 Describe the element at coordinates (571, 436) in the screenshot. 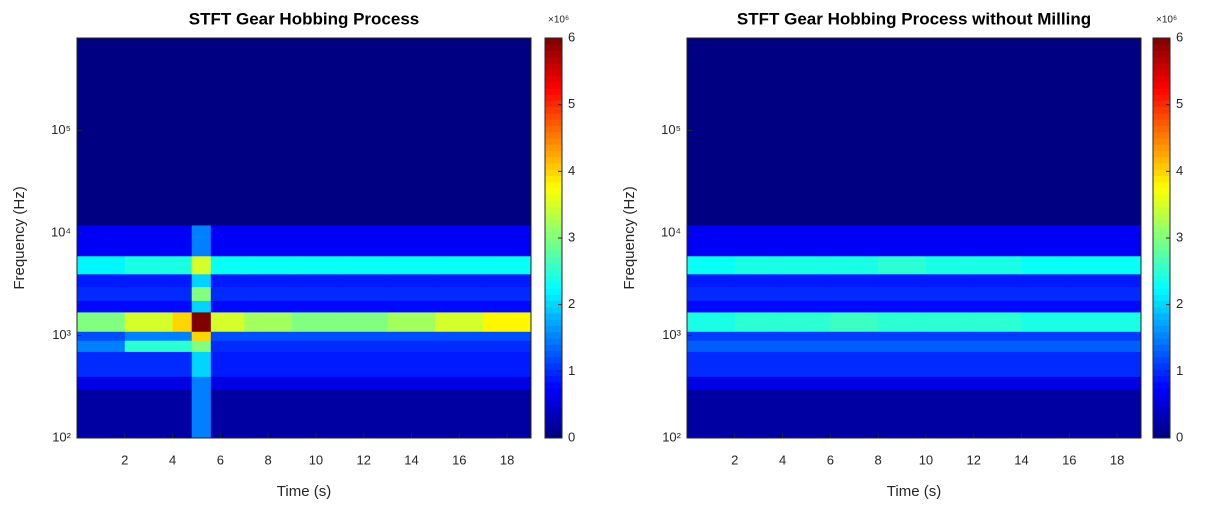

I see `colorbar-tick-label: 0` at that location.